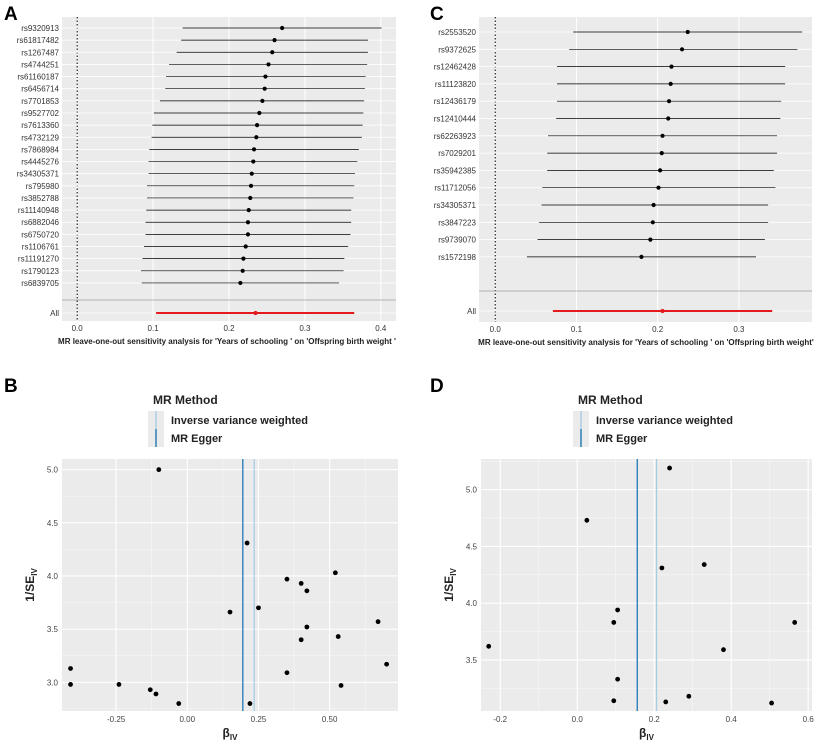 The image size is (816, 743). What do you see at coordinates (197, 439) in the screenshot?
I see `legend-b-label-egger: MR Egger` at bounding box center [197, 439].